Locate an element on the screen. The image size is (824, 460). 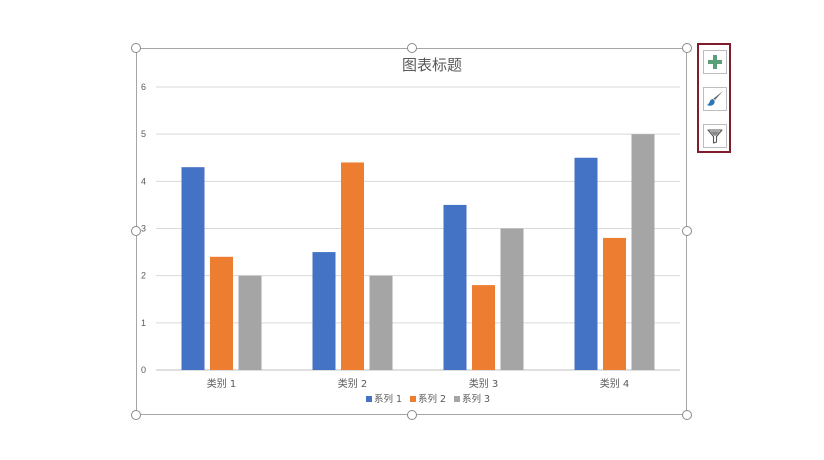
y-tick-label: 4 is located at coordinates (143, 181).